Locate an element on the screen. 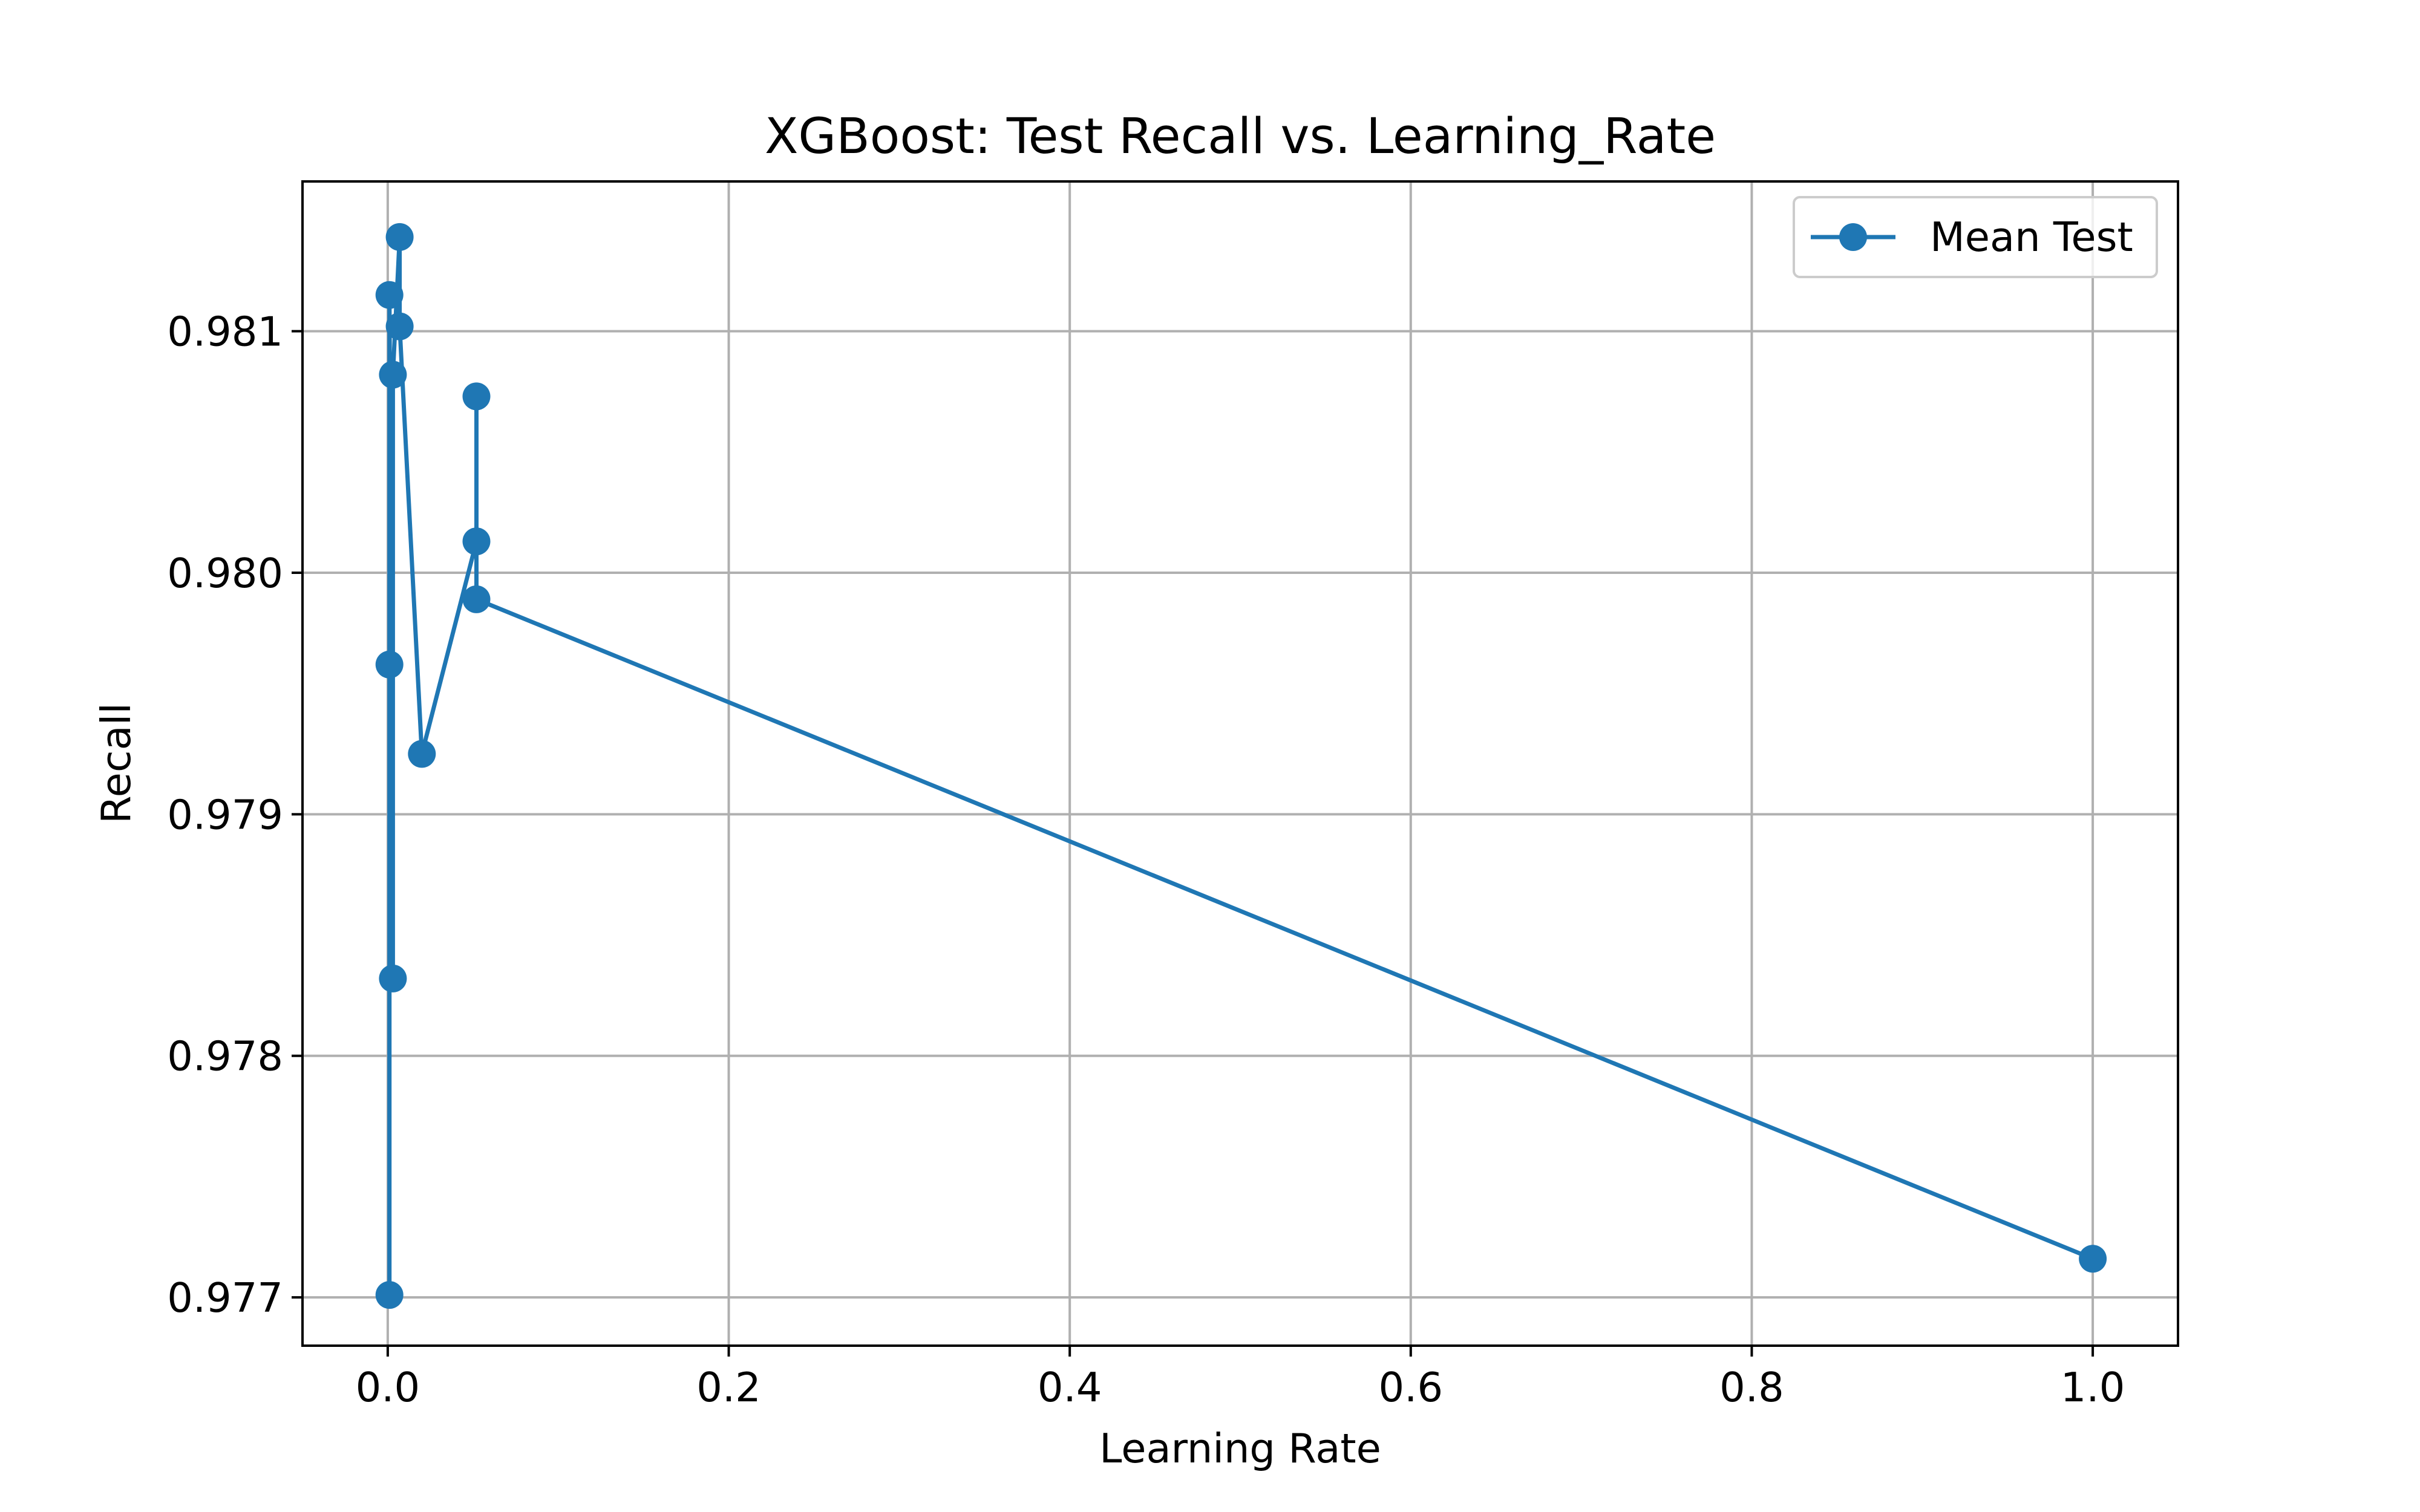 This screenshot has height=1512, width=2420. x-tick-label: 0.4 is located at coordinates (1070, 1387).